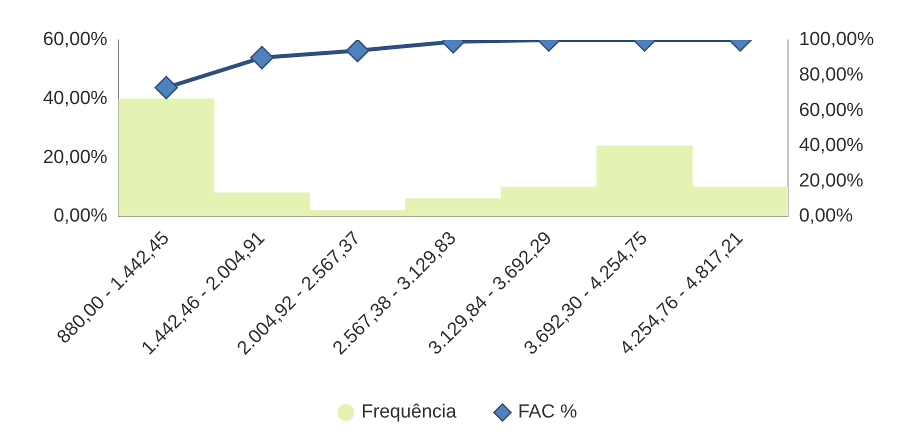 The height and width of the screenshot is (436, 917). I want to click on y2-tick-label: 40,00%, so click(831, 145).